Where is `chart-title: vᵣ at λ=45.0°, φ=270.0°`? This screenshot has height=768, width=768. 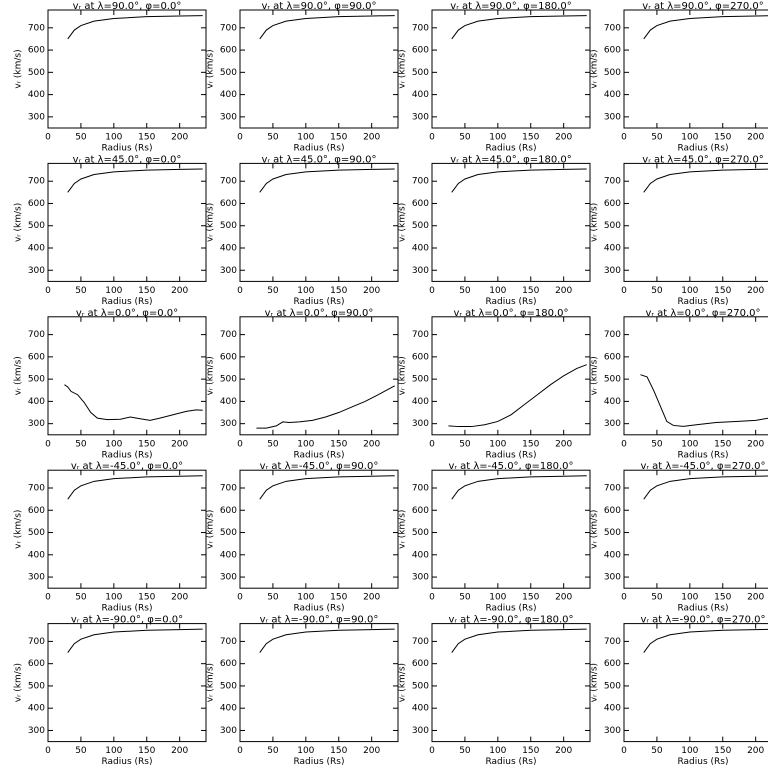
chart-title: vᵣ at λ=45.0°, φ=270.0° is located at coordinates (702, 159).